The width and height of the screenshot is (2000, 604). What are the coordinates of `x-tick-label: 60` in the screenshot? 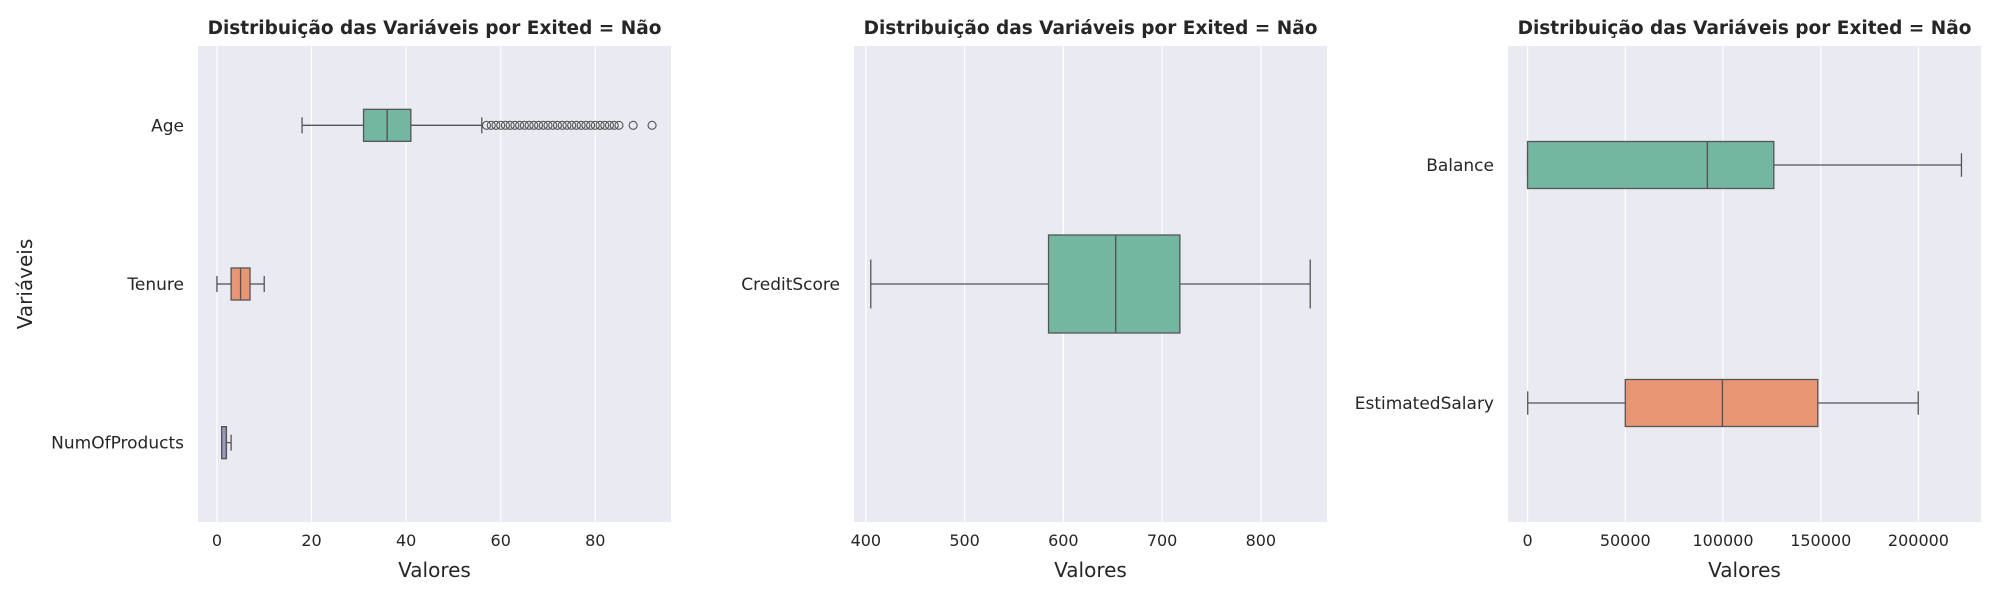 It's located at (501, 540).